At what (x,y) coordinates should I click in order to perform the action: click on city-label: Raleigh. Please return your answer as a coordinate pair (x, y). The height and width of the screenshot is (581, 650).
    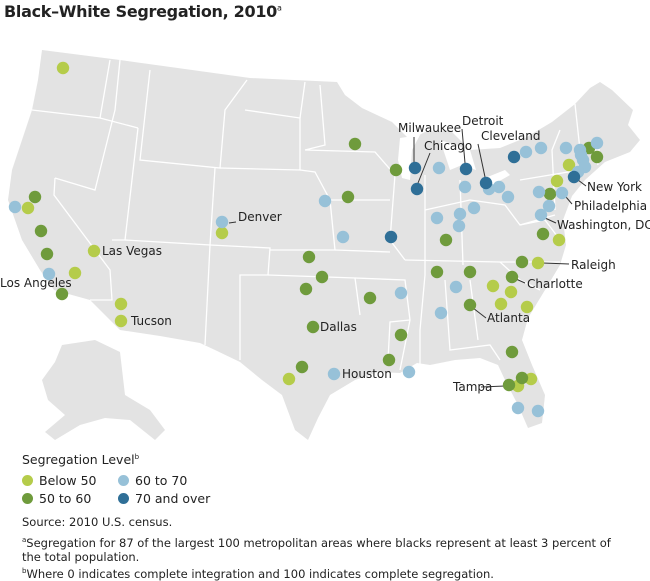
    Looking at the image, I should click on (593, 265).